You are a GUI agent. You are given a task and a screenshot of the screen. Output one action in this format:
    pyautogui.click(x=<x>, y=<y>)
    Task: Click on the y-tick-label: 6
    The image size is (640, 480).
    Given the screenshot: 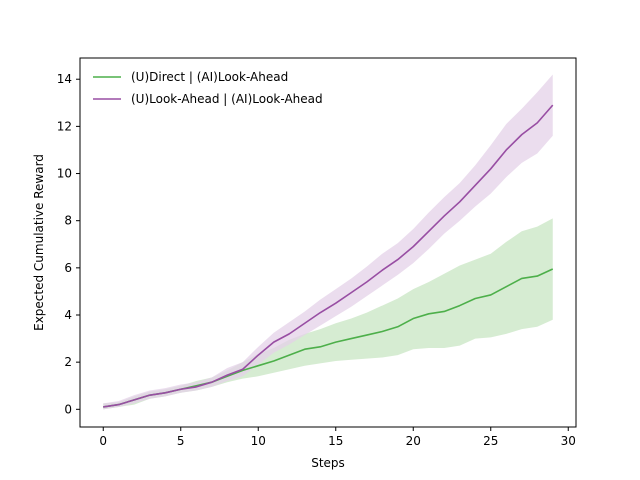 What is the action you would take?
    pyautogui.click(x=68, y=268)
    